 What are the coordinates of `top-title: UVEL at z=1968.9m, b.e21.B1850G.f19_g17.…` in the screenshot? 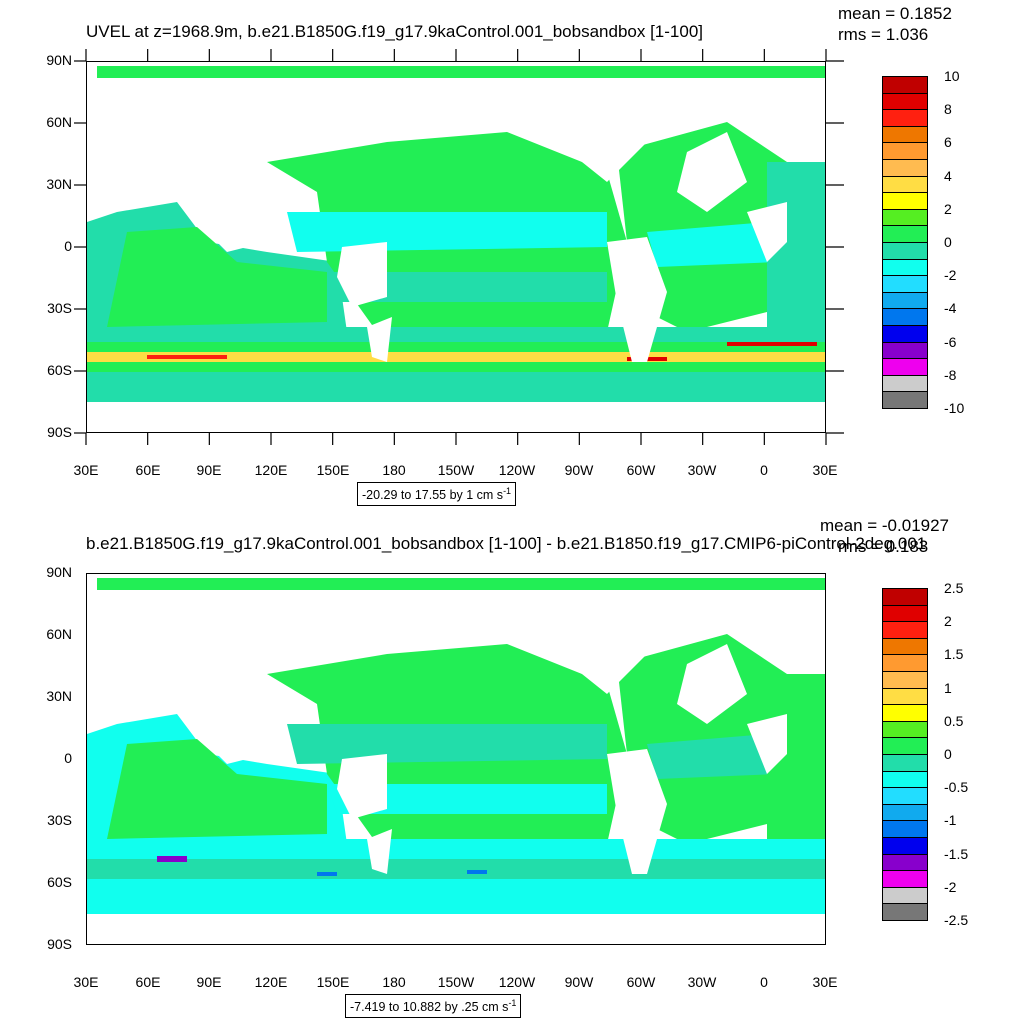 It's located at (395, 31).